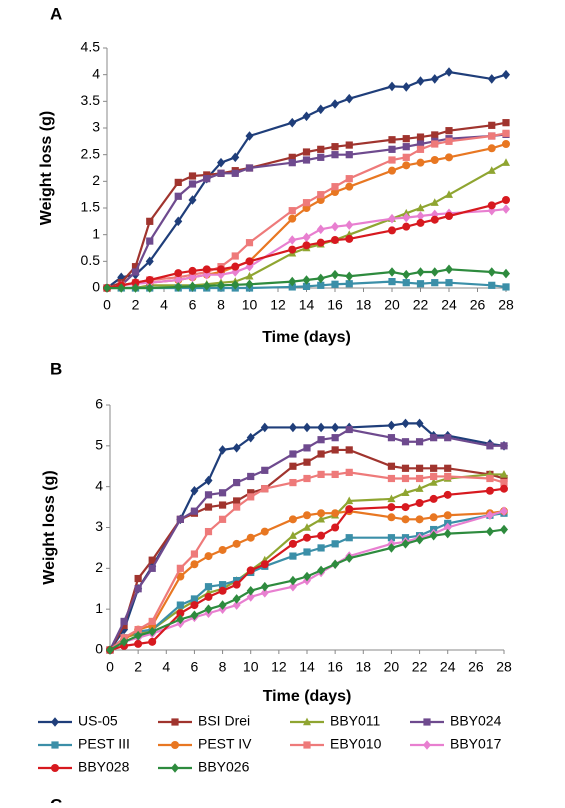 The height and width of the screenshot is (808, 565). Describe the element at coordinates (449, 305) in the screenshot. I see `x-tick-label: 24` at that location.